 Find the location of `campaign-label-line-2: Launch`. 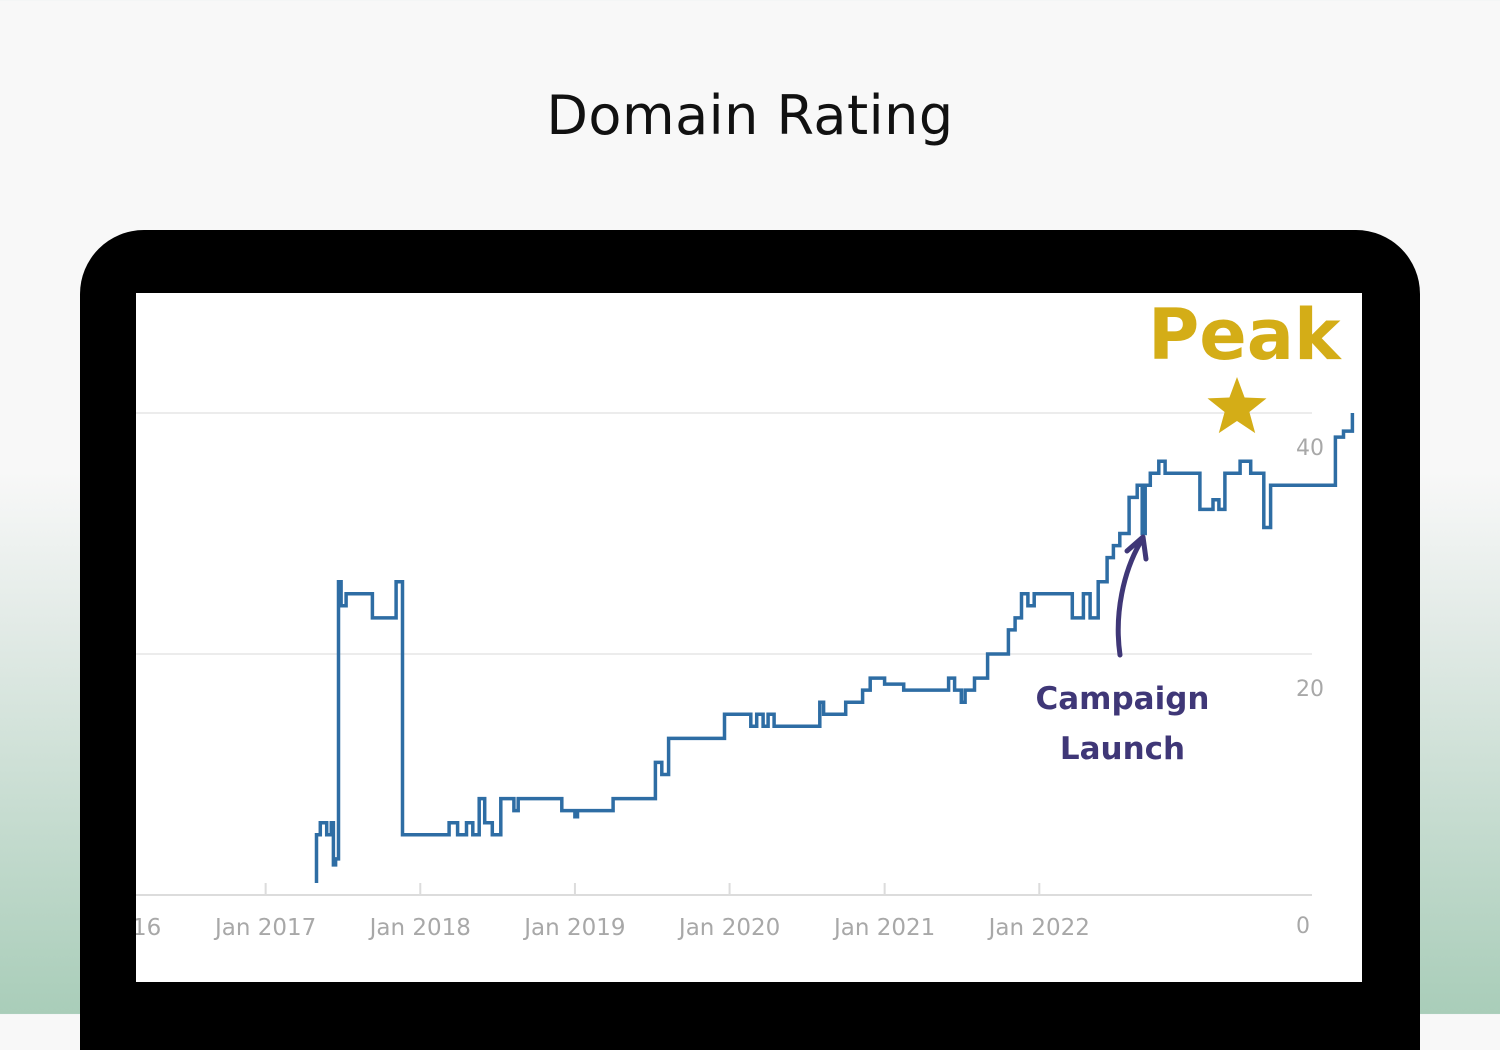

campaign-label-line-2: Launch is located at coordinates (1122, 749).